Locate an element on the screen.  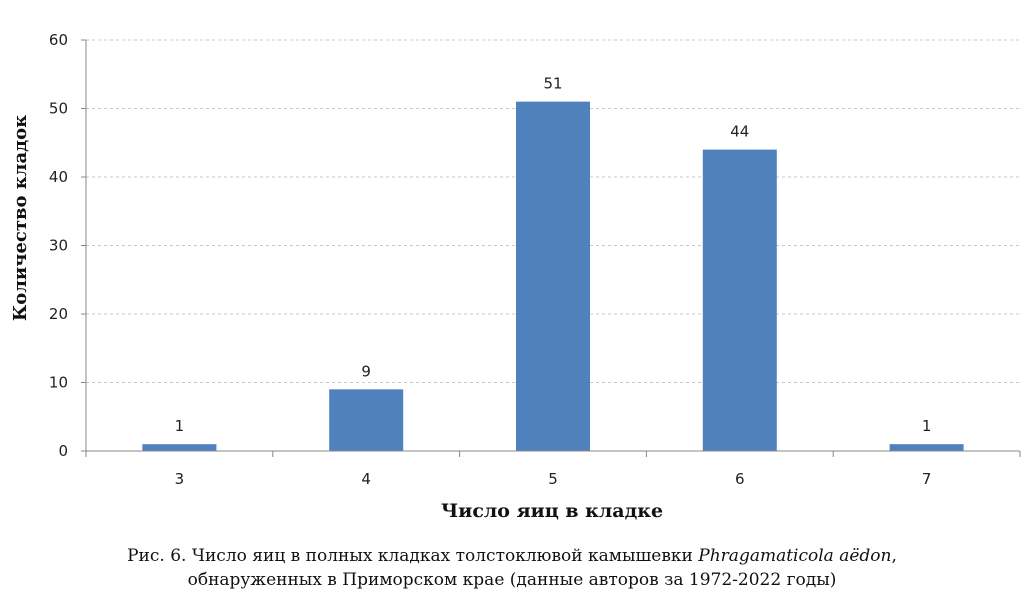
data-label: 9 is located at coordinates (366, 371).